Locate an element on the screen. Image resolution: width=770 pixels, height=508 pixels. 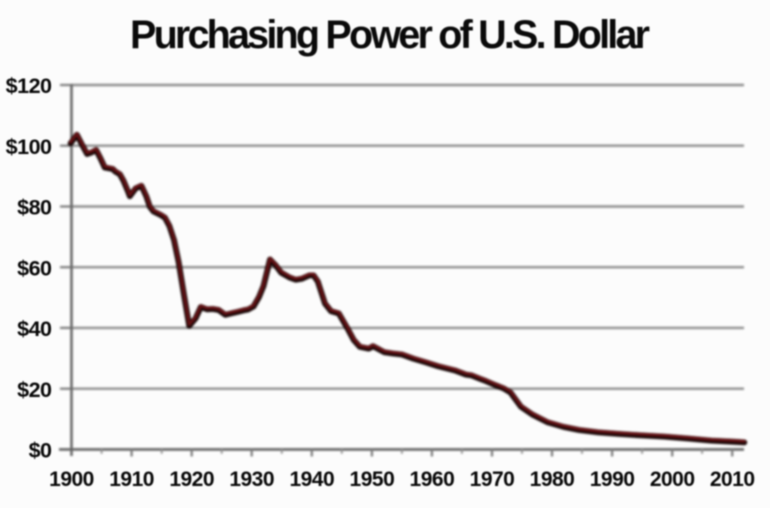
svg-text: $120 is located at coordinates (29, 86).